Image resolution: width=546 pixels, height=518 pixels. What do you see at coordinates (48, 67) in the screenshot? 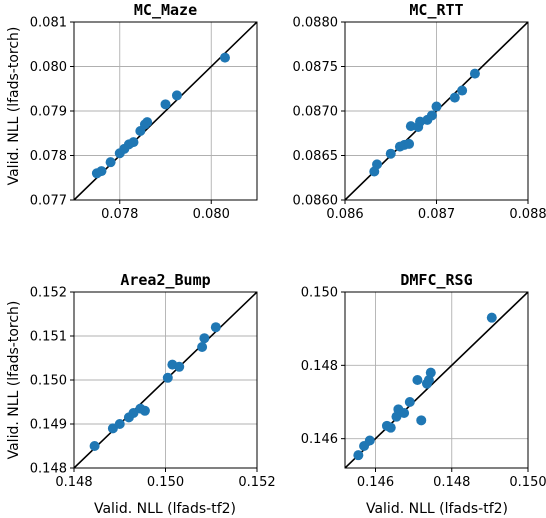
I see `y-tick-label: 0.080` at bounding box center [48, 67].